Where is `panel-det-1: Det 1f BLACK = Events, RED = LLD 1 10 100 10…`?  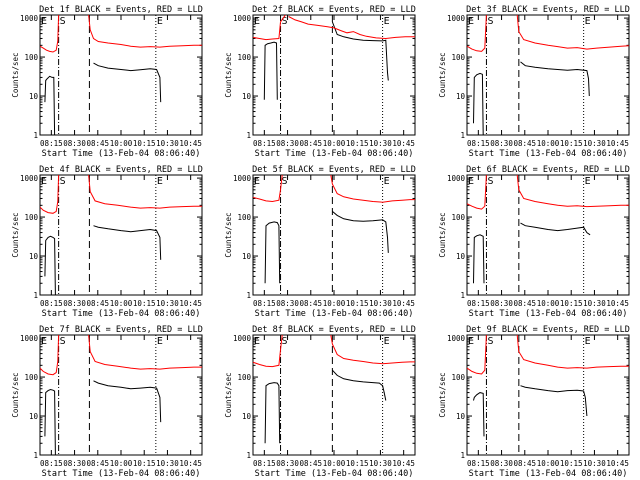
panel-det-1: Det 1f BLACK = Events, RED = LLD 1 10 100 10… is located at coordinates (107, 82).